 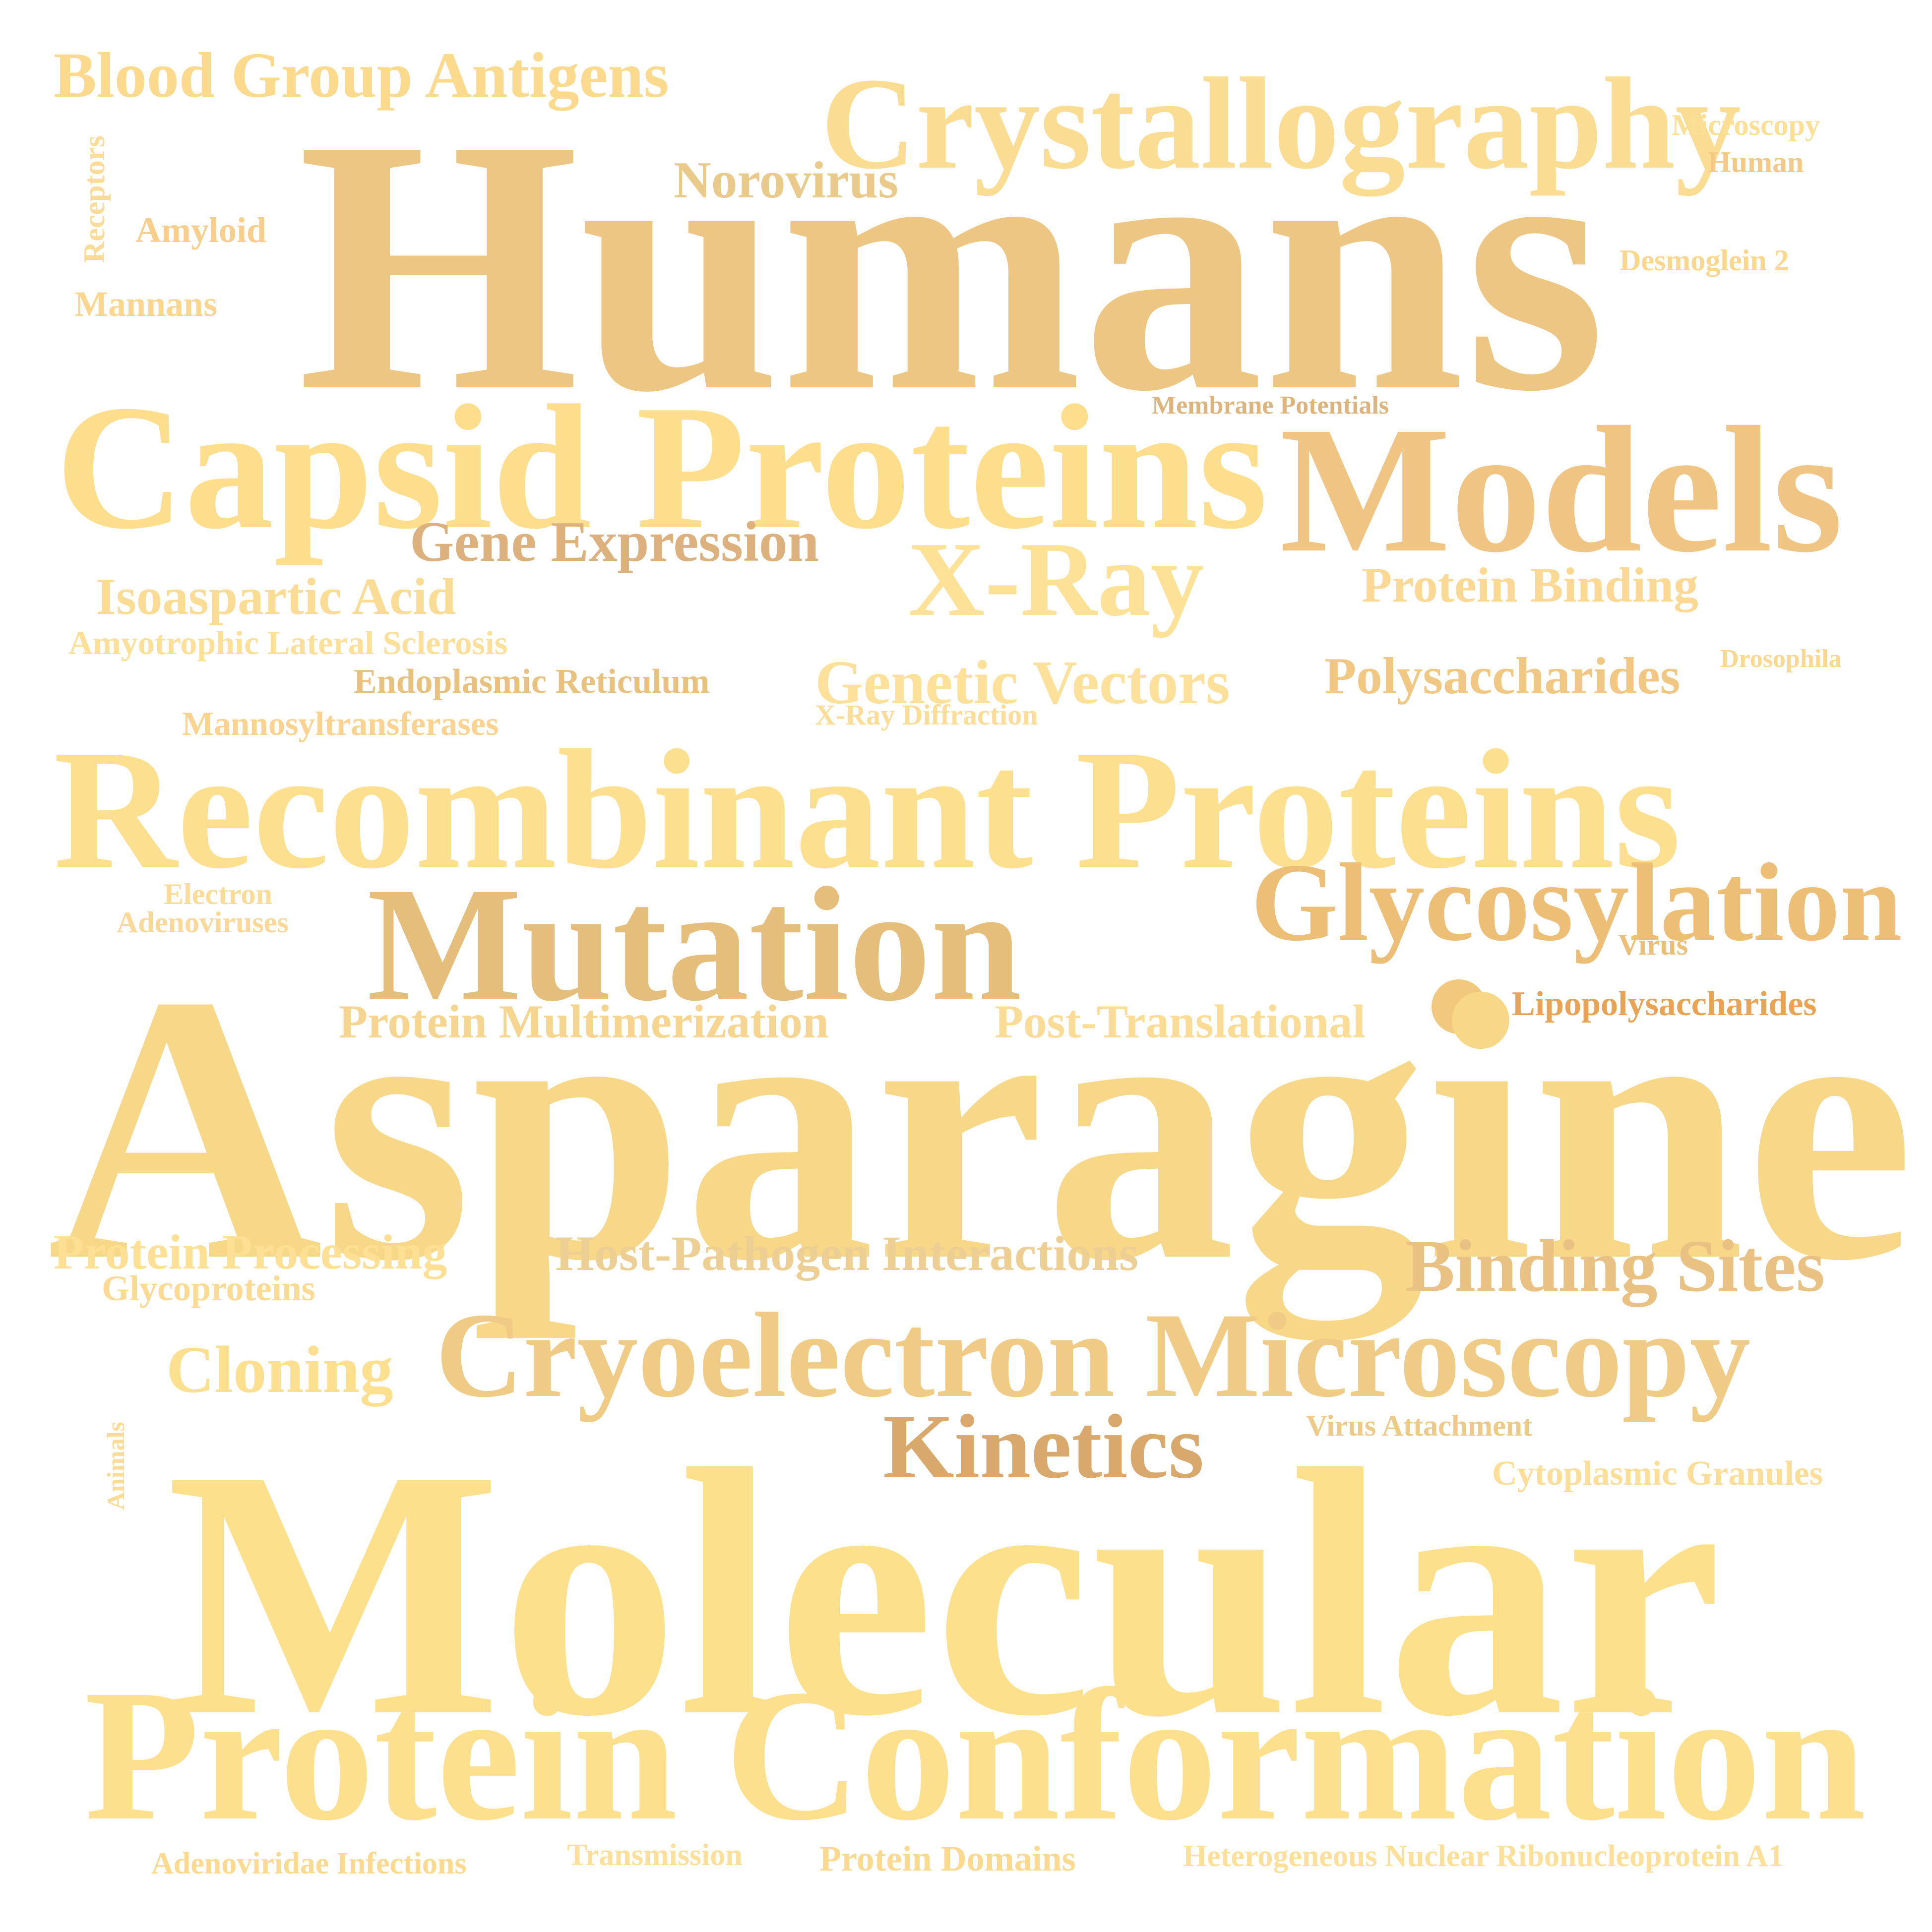 I want to click on word-glycosylation: Glycosylation, so click(x=1576, y=902).